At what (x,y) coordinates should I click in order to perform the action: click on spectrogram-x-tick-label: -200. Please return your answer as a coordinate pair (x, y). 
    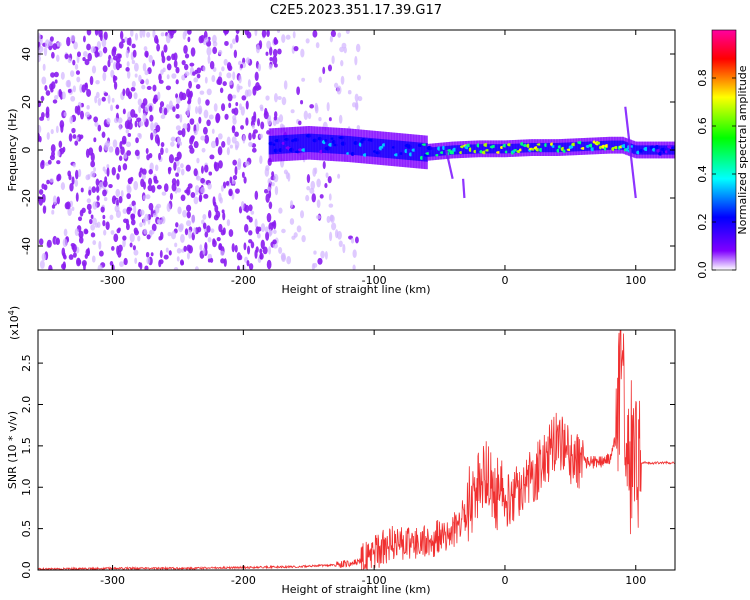
    Looking at the image, I should click on (243, 280).